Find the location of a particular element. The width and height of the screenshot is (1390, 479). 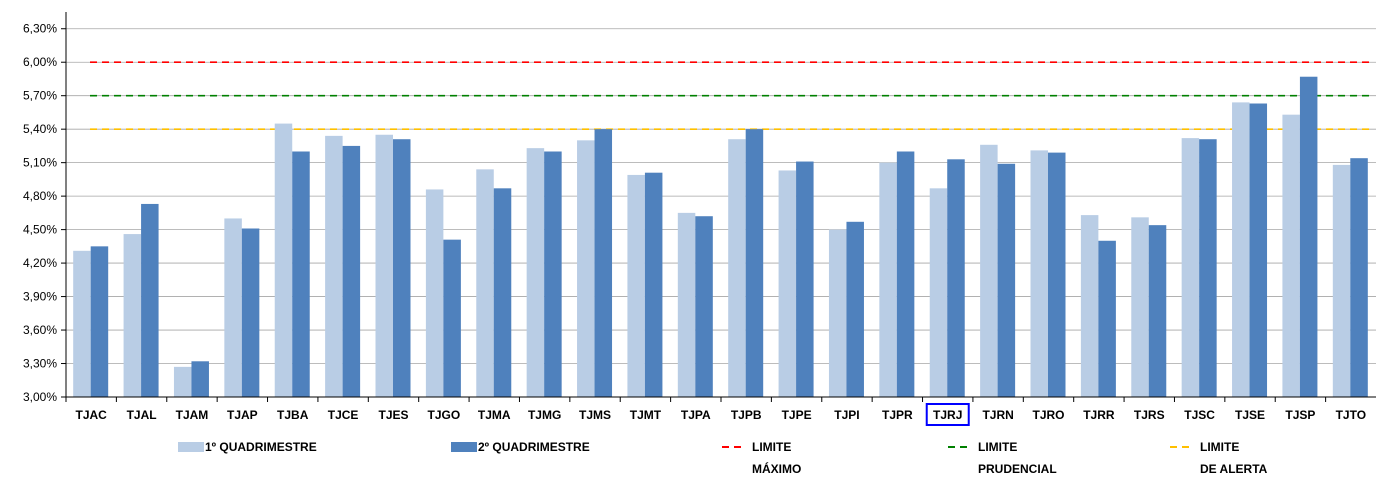

x-tick-label: TJRR is located at coordinates (1099, 415).